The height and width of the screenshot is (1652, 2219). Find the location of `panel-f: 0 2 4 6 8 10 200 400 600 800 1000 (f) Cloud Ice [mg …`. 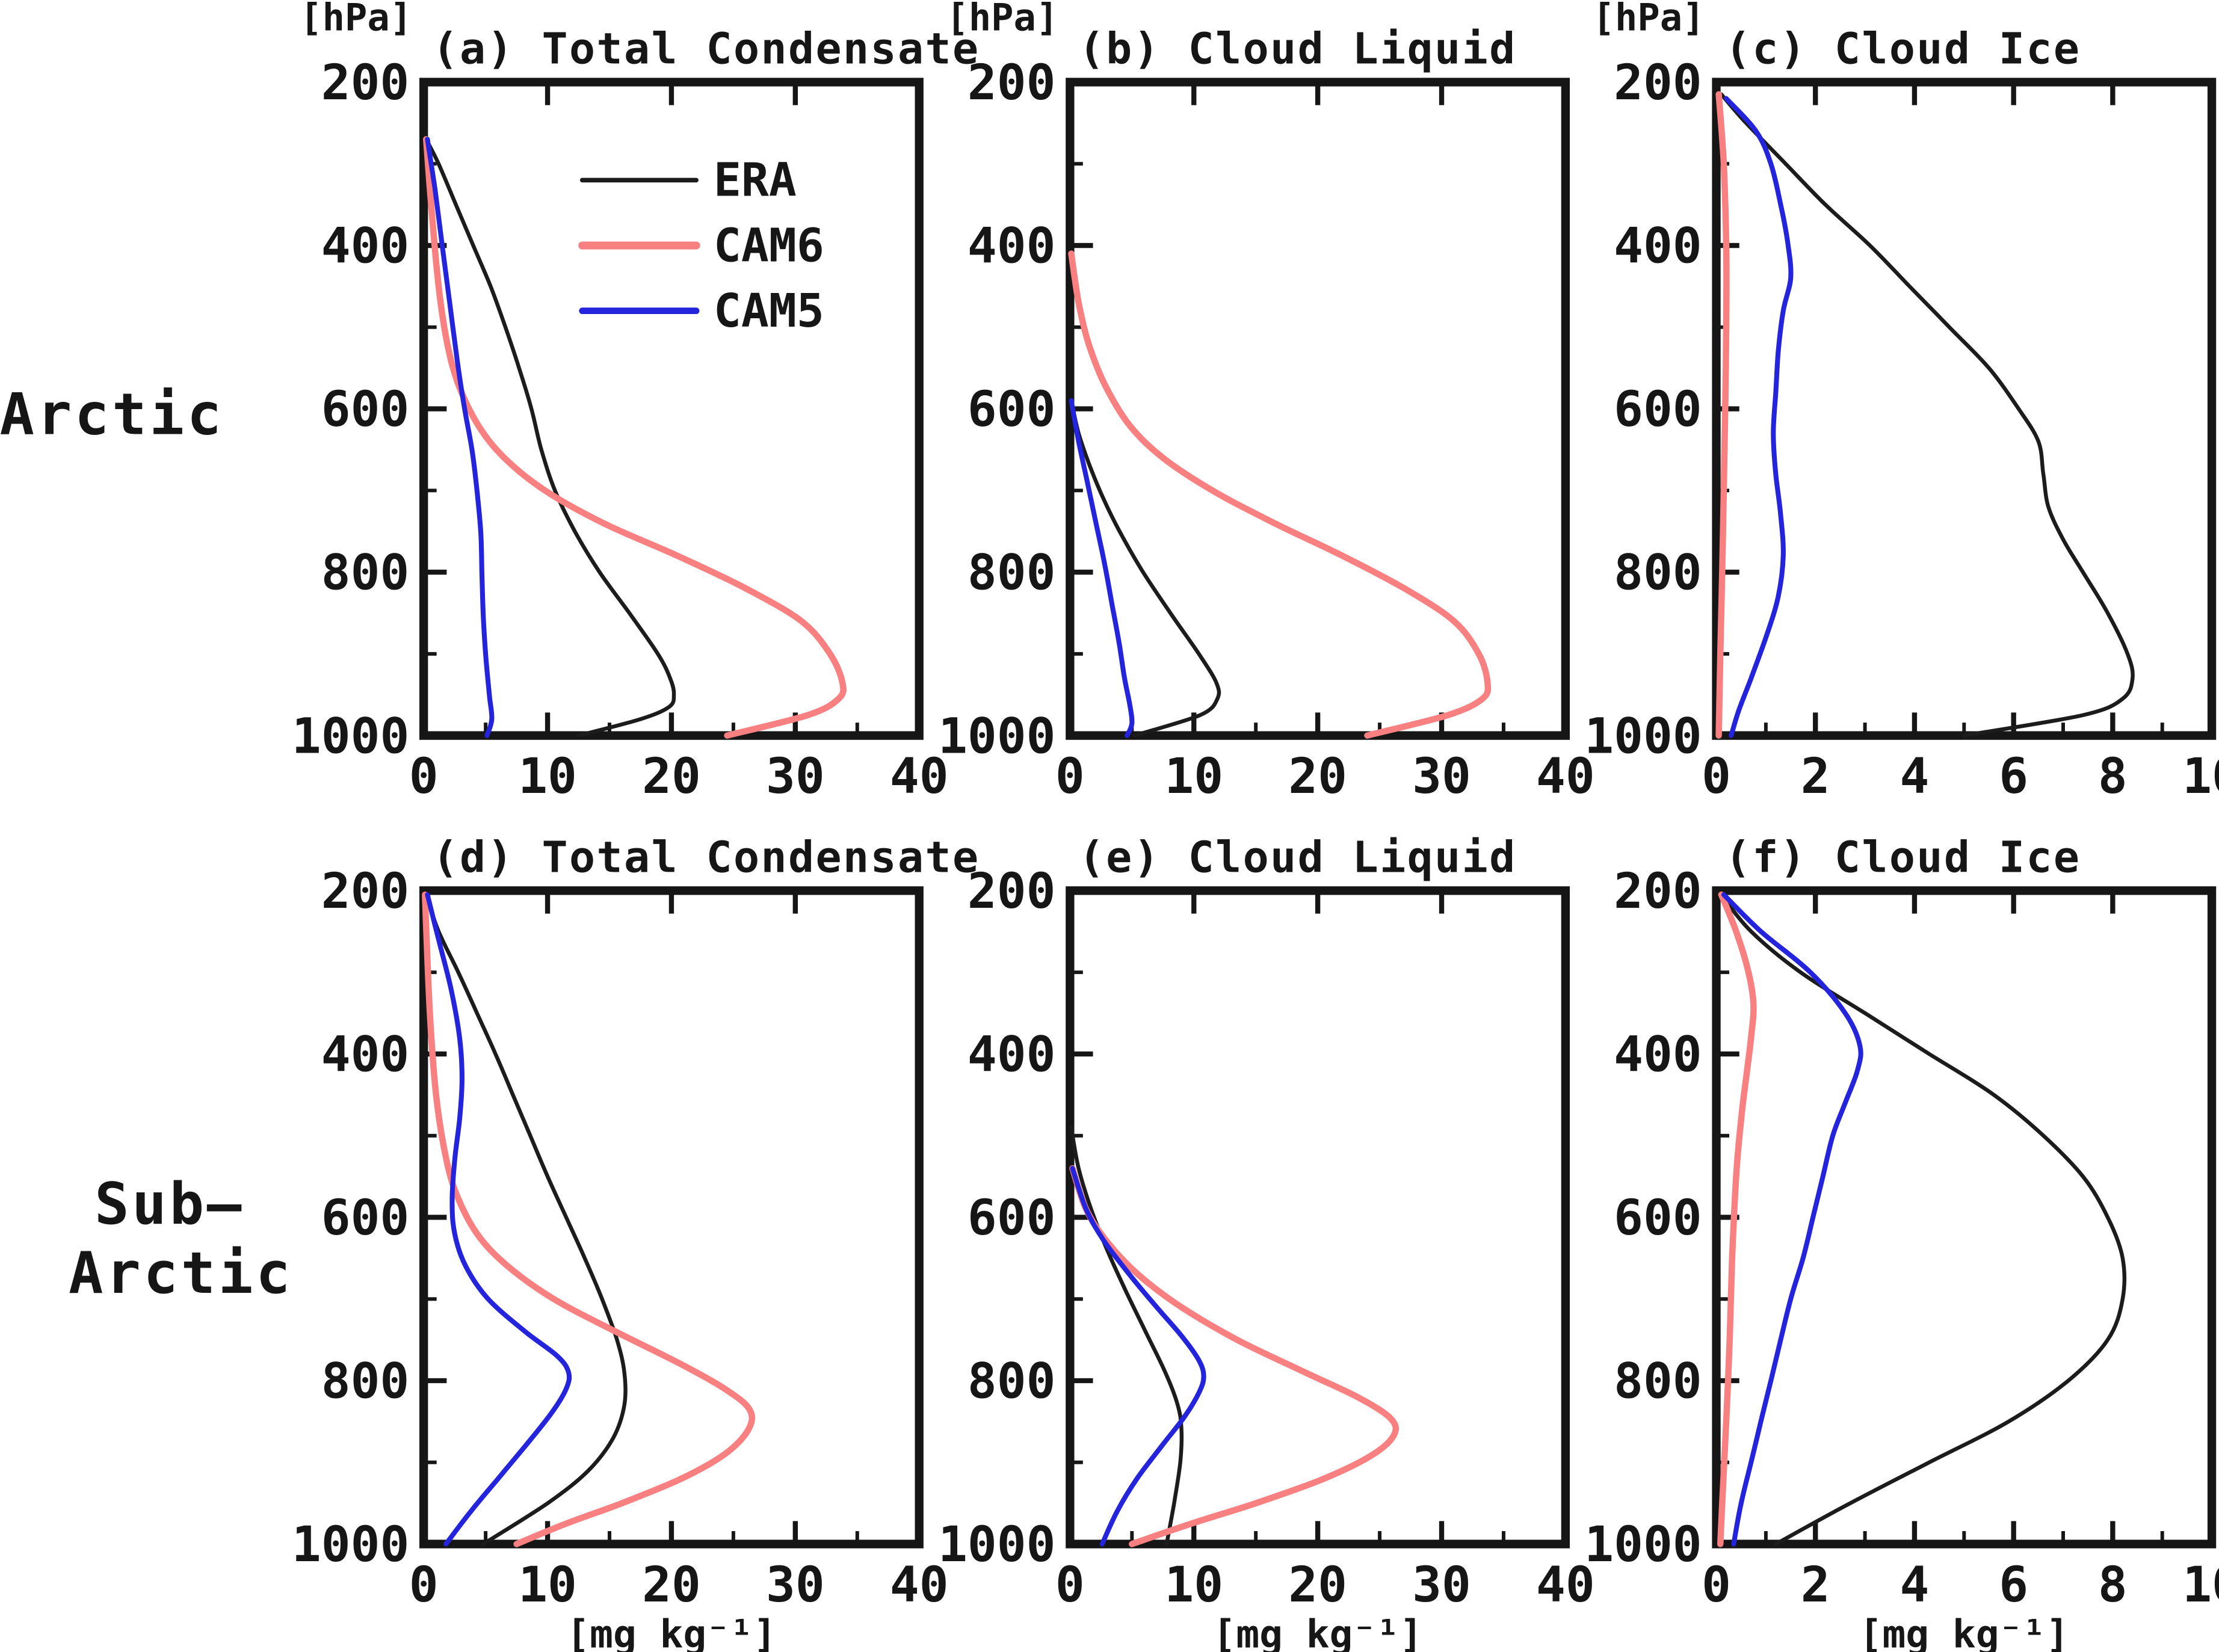

panel-f: 0 2 4 6 8 10 200 400 600 800 1000 (f) Cloud Ice [mg … is located at coordinates (1901, 1242).